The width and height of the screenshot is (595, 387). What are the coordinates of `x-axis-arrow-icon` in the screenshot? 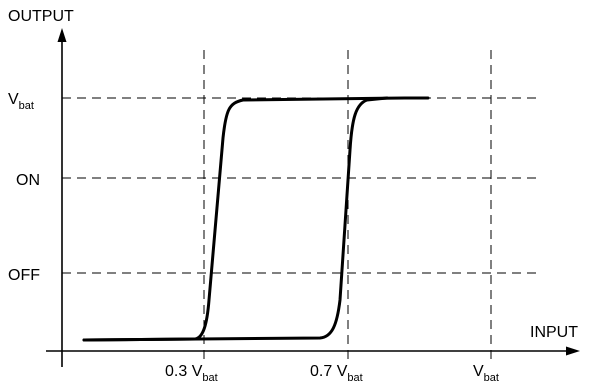 It's located at (573, 351).